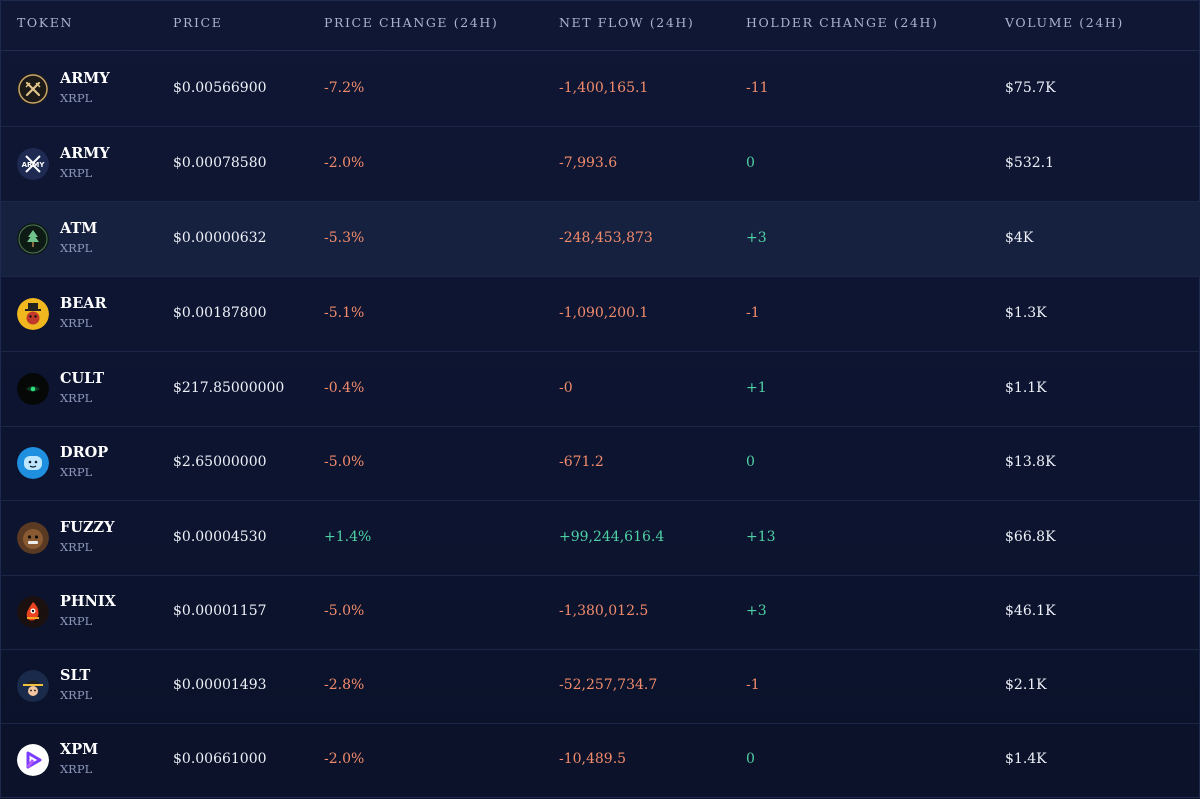 This screenshot has width=1200, height=799. What do you see at coordinates (33, 389) in the screenshot?
I see `eye-logo-icon` at bounding box center [33, 389].